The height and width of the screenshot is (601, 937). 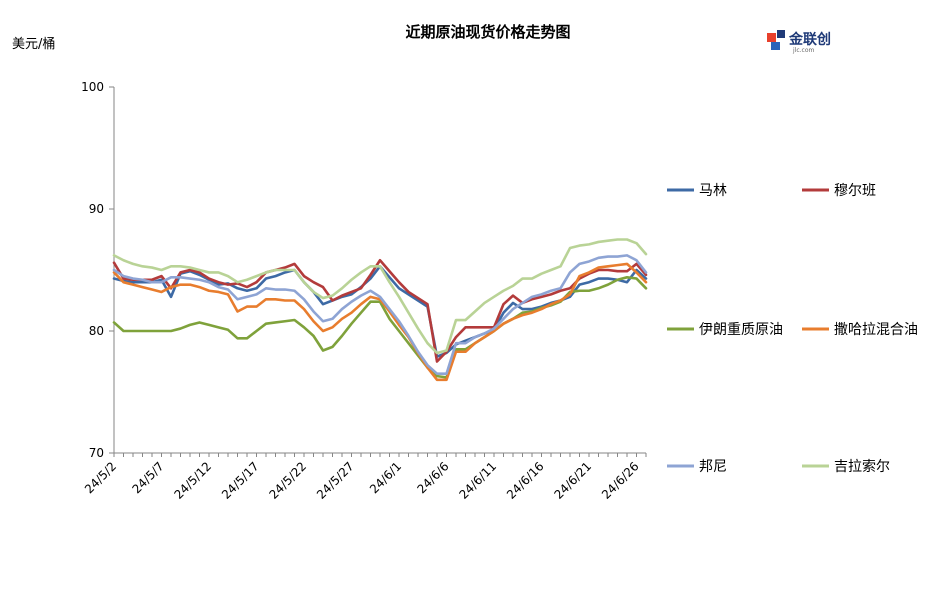 I want to click on x-tick-label: 24/5/12, so click(x=193, y=480).